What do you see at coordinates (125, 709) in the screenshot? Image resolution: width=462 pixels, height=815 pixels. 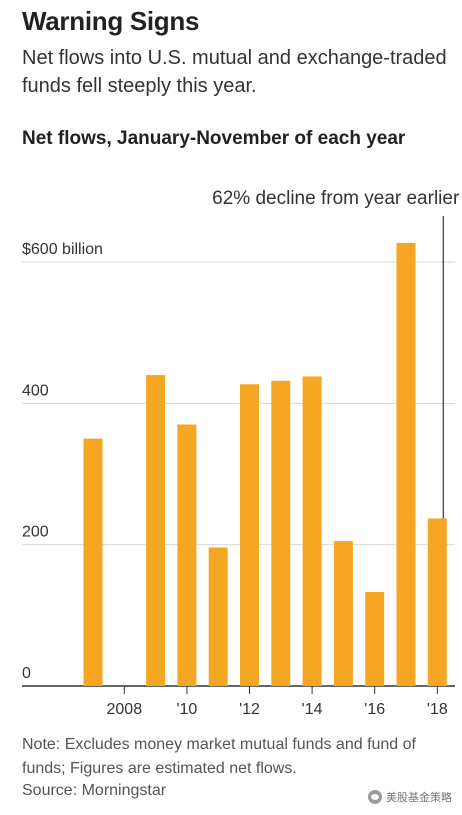 I see `x-tick-label: 2008` at bounding box center [125, 709].